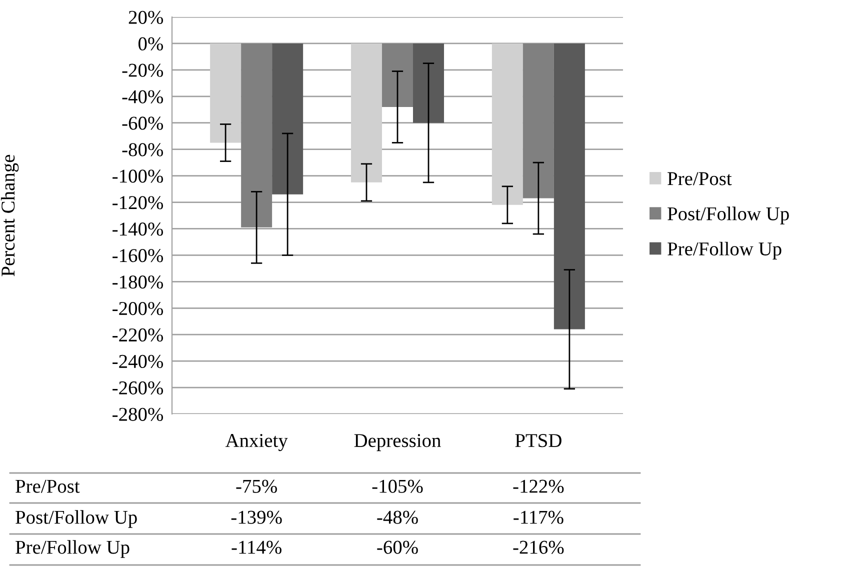 The height and width of the screenshot is (573, 842). Describe the element at coordinates (538, 547) in the screenshot. I see `data-label: -216%` at that location.